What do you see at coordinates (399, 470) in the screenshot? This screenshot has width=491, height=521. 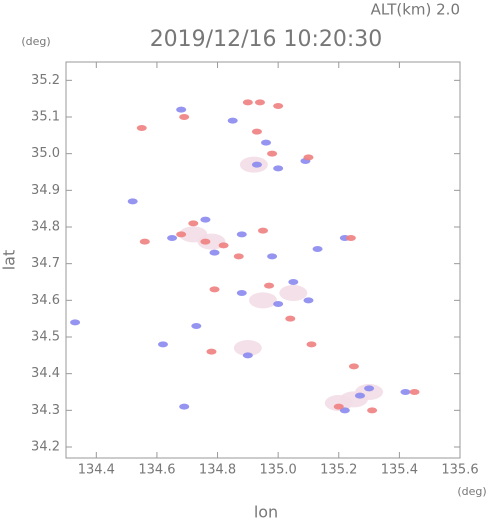 I see `x-tick-label: 135.4` at bounding box center [399, 470].